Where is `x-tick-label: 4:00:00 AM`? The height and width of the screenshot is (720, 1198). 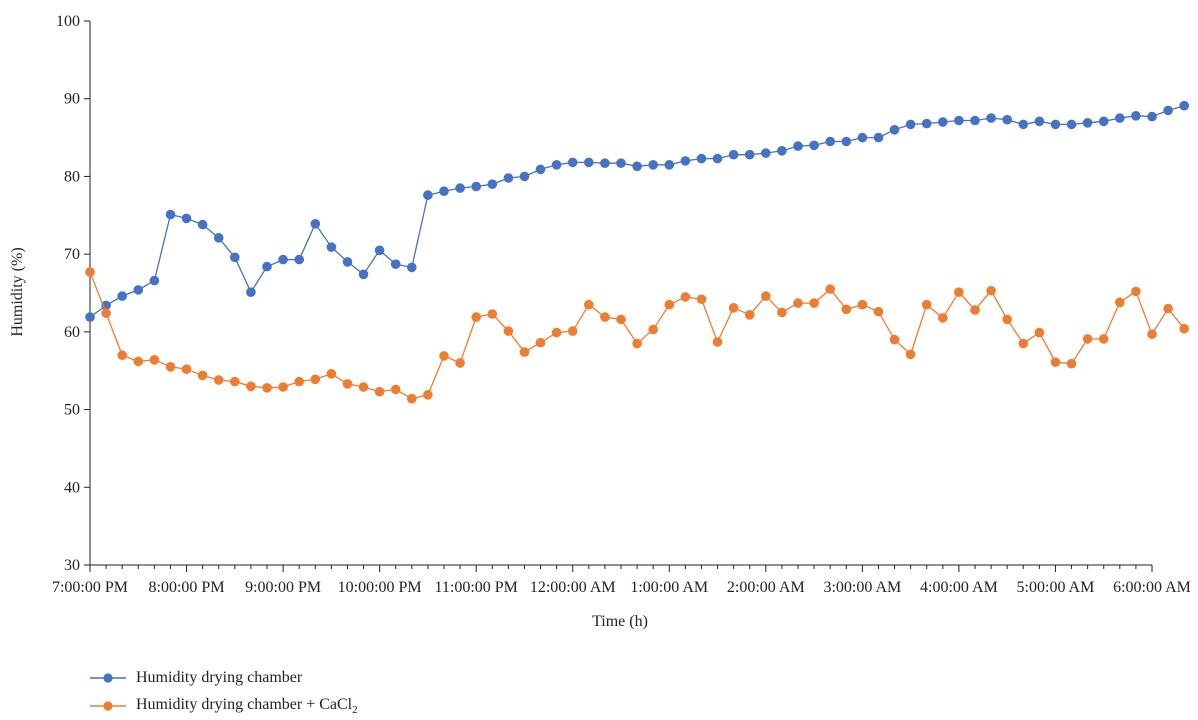 x-tick-label: 4:00:00 AM is located at coordinates (959, 587).